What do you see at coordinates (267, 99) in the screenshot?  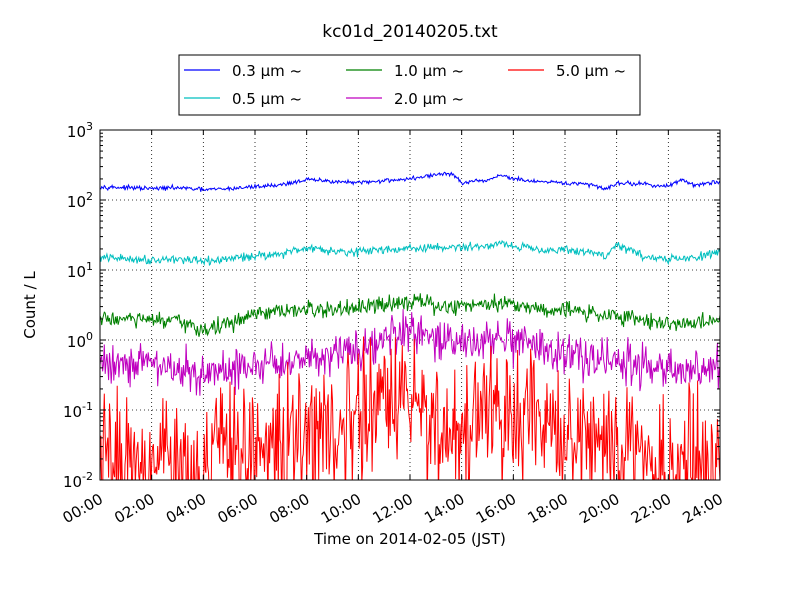 I see `legend-label: 0.5 μm ~` at bounding box center [267, 99].